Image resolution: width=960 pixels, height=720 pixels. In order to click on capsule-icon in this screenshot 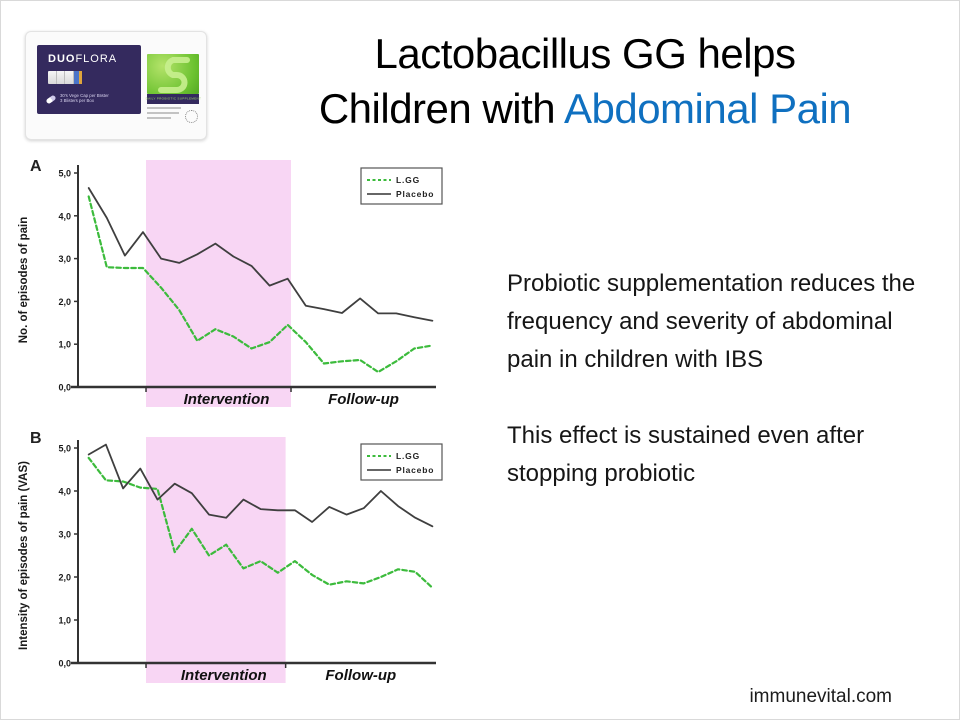, I will do `click(51, 99)`.